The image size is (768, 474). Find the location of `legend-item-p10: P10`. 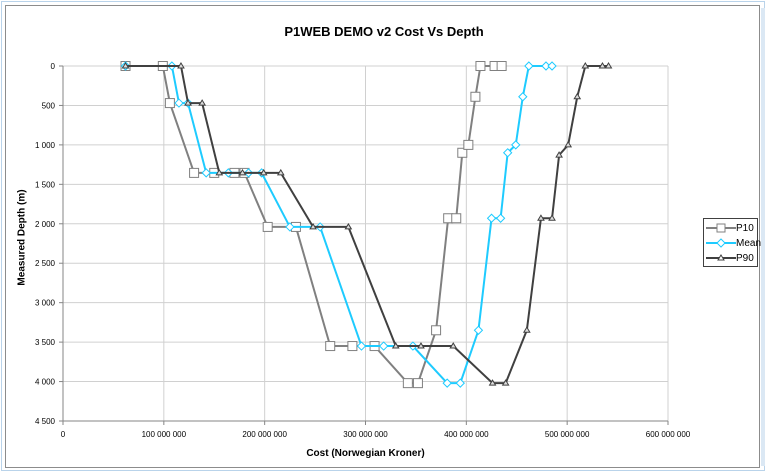

legend-item-p10: P10 is located at coordinates (730, 228).